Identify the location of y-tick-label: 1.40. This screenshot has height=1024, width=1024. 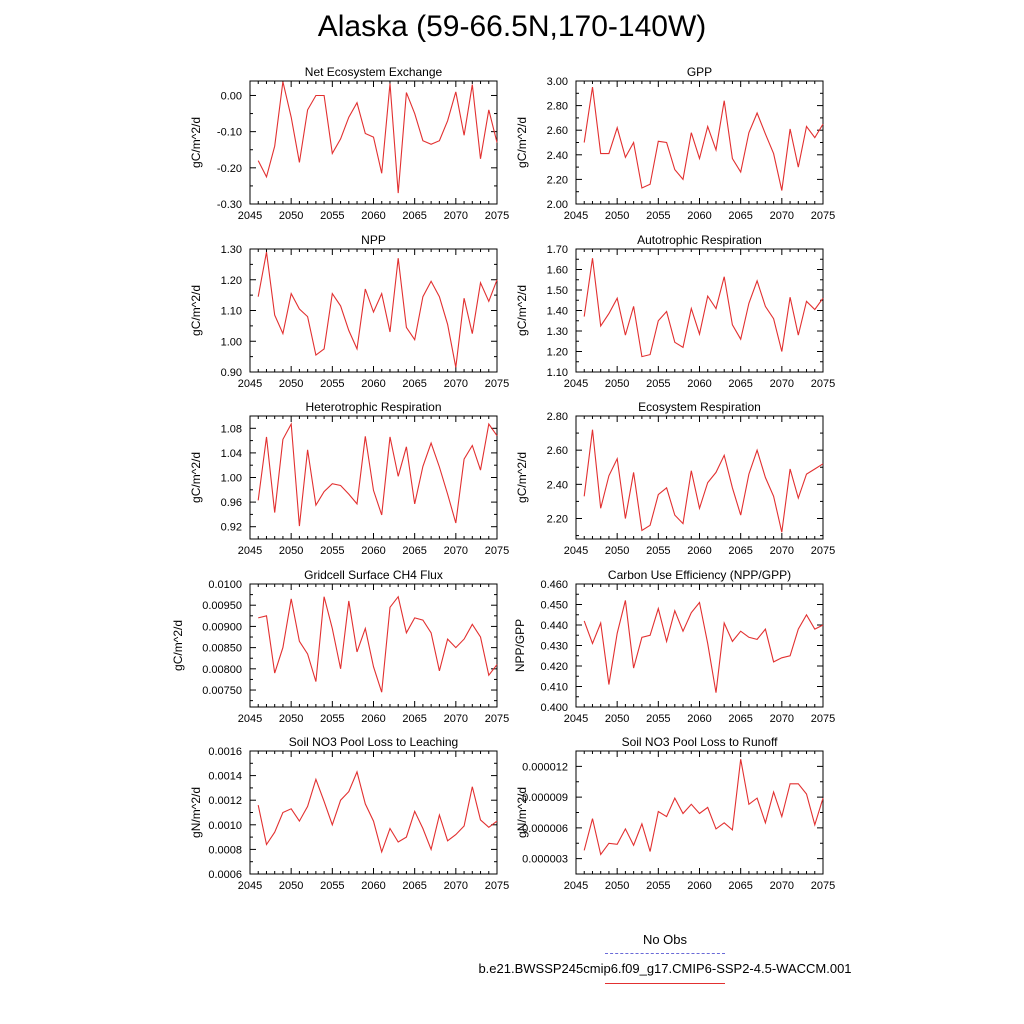
(557, 312).